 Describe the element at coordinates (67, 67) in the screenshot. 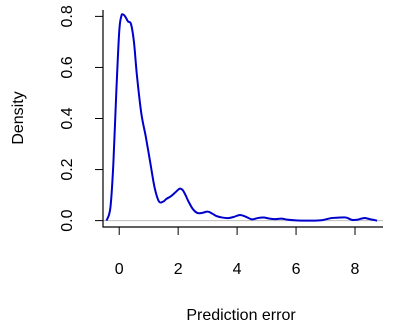

I see `y-tick-label: 0.6` at that location.